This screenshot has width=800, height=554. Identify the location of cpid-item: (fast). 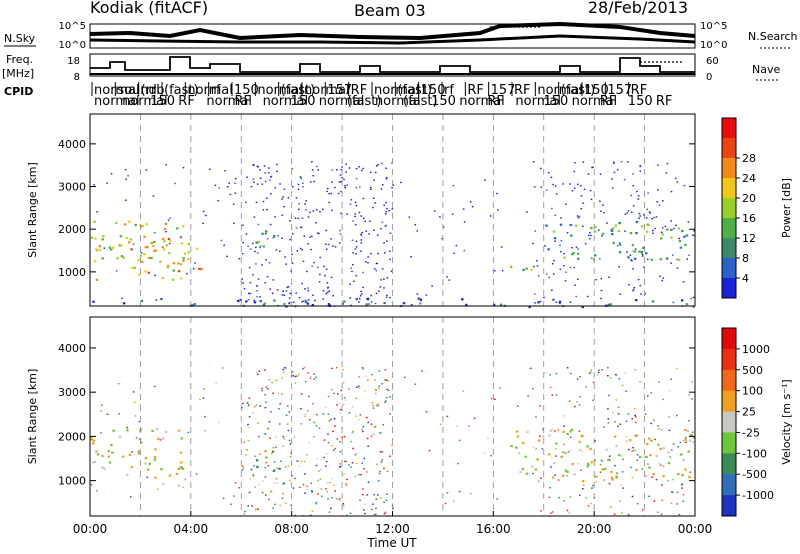
(420, 101).